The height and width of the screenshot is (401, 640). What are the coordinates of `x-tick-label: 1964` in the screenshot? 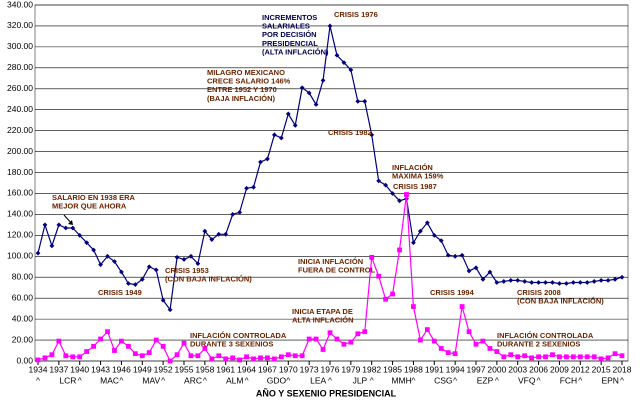 It's located at (246, 369).